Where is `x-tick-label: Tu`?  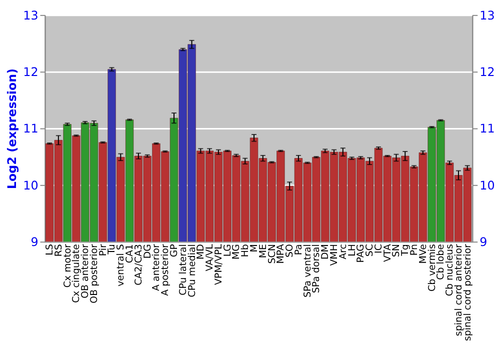
x-tick-label: Tu is located at coordinates (112, 250).